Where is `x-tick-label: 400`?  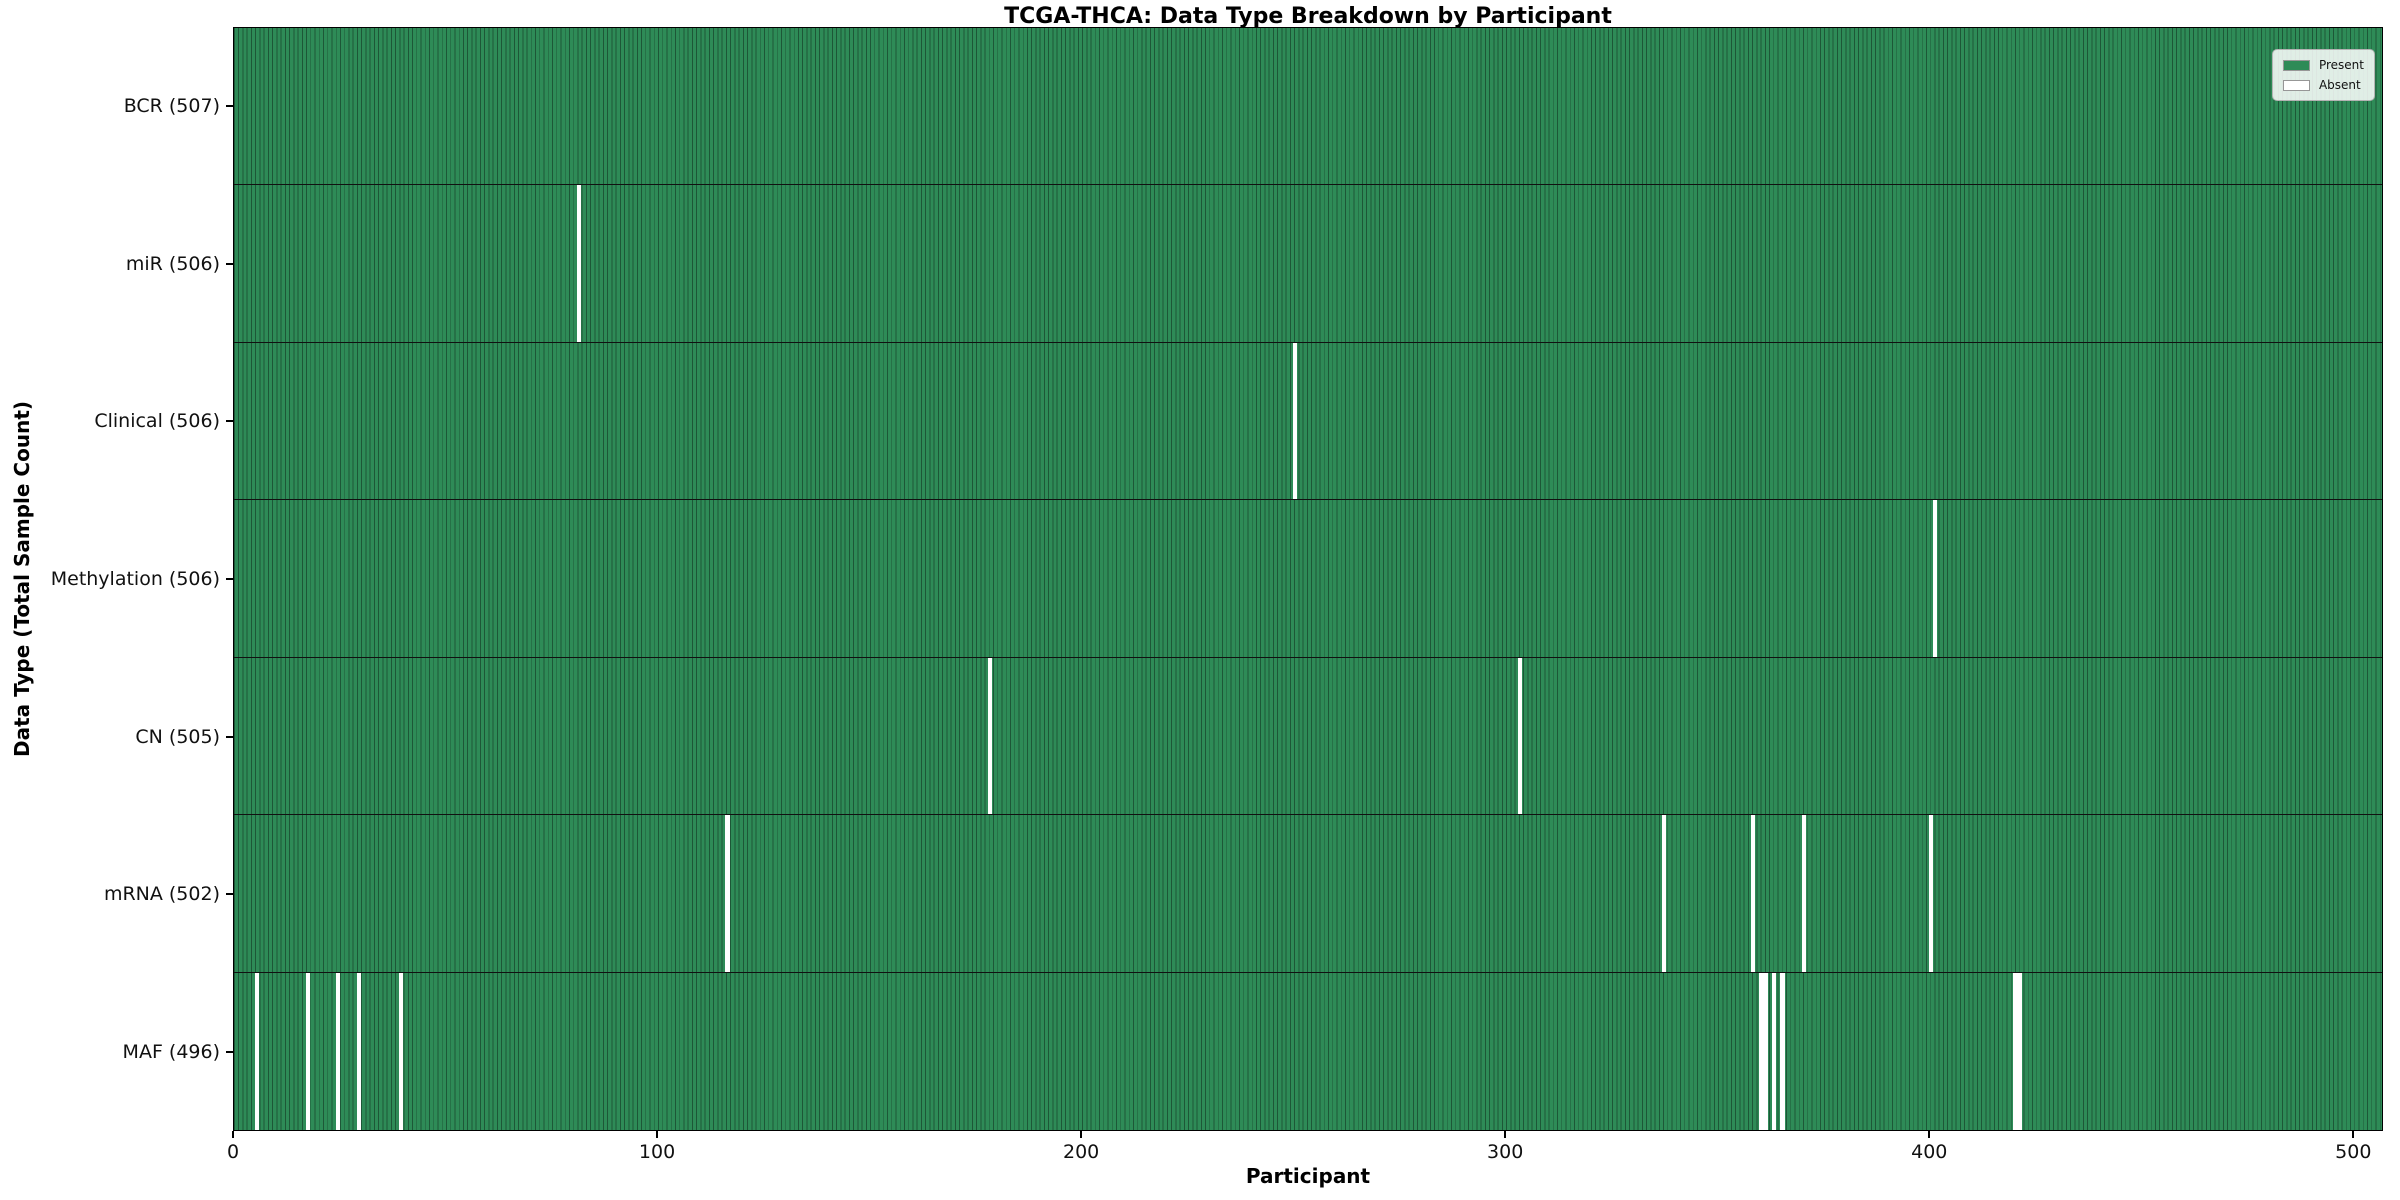 x-tick-label: 400 is located at coordinates (1929, 1152).